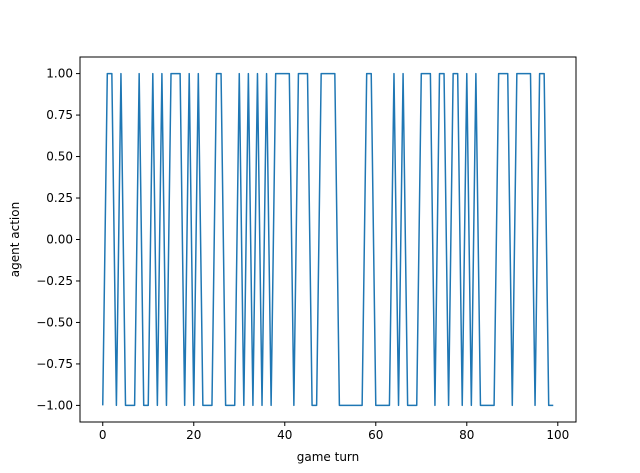  What do you see at coordinates (54, 281) in the screenshot?
I see `y-tick-label: −0.25` at bounding box center [54, 281].